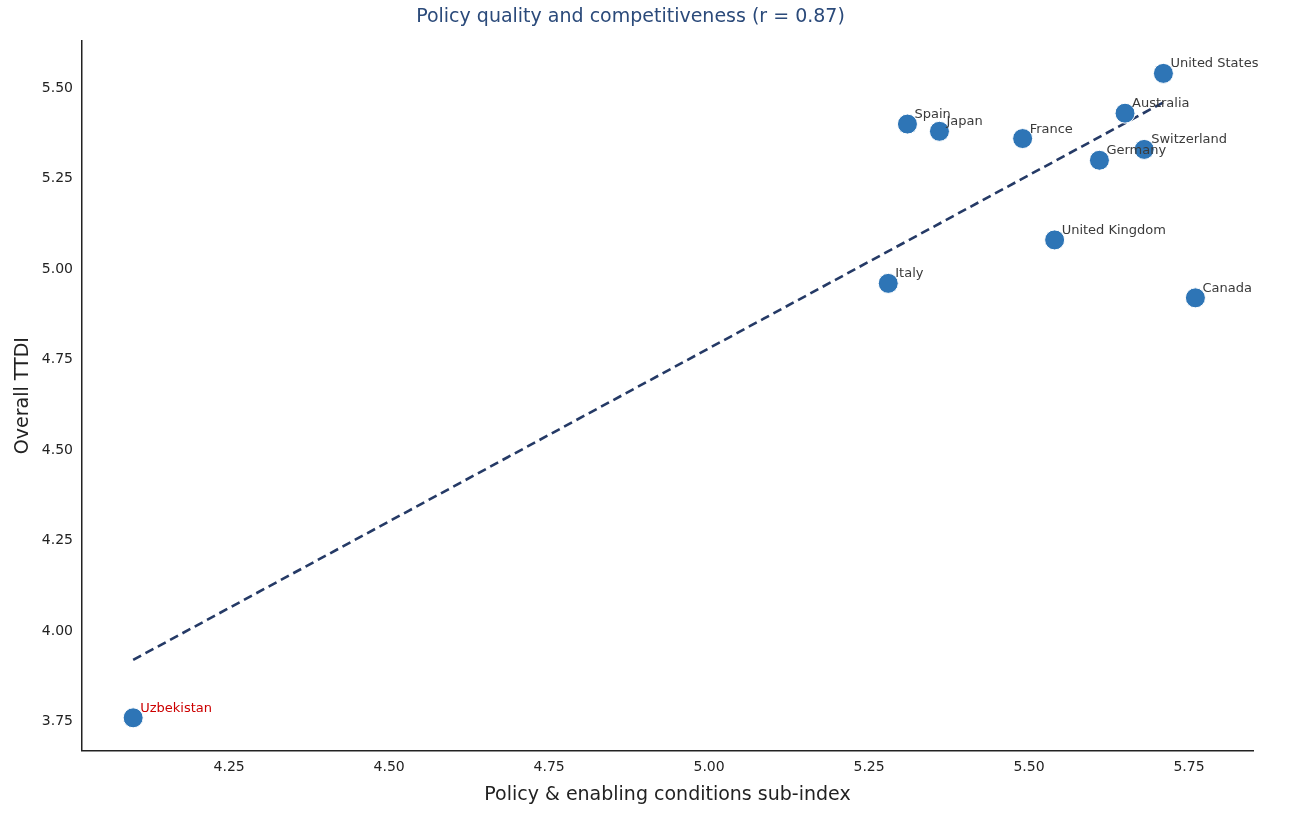 This screenshot has height=820, width=1311. Describe the element at coordinates (667, 792) in the screenshot. I see `x-axis-title: Policy & enabling conditions sub-index` at that location.